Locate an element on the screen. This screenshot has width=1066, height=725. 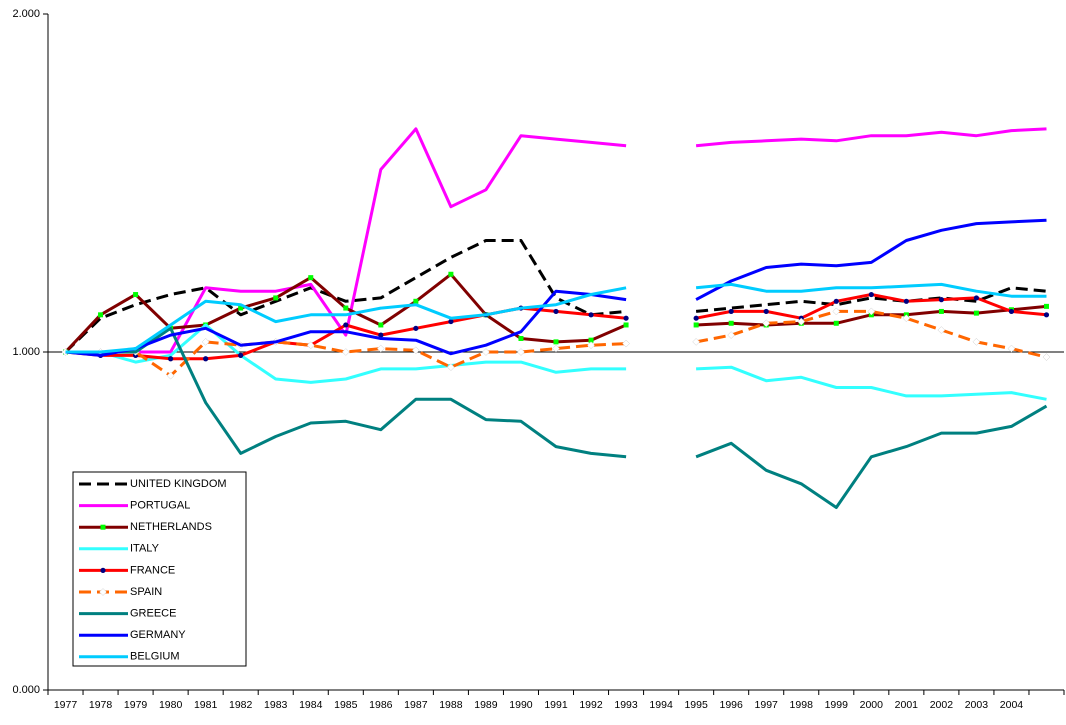
x-tick-label: 1986 is located at coordinates (381, 705).